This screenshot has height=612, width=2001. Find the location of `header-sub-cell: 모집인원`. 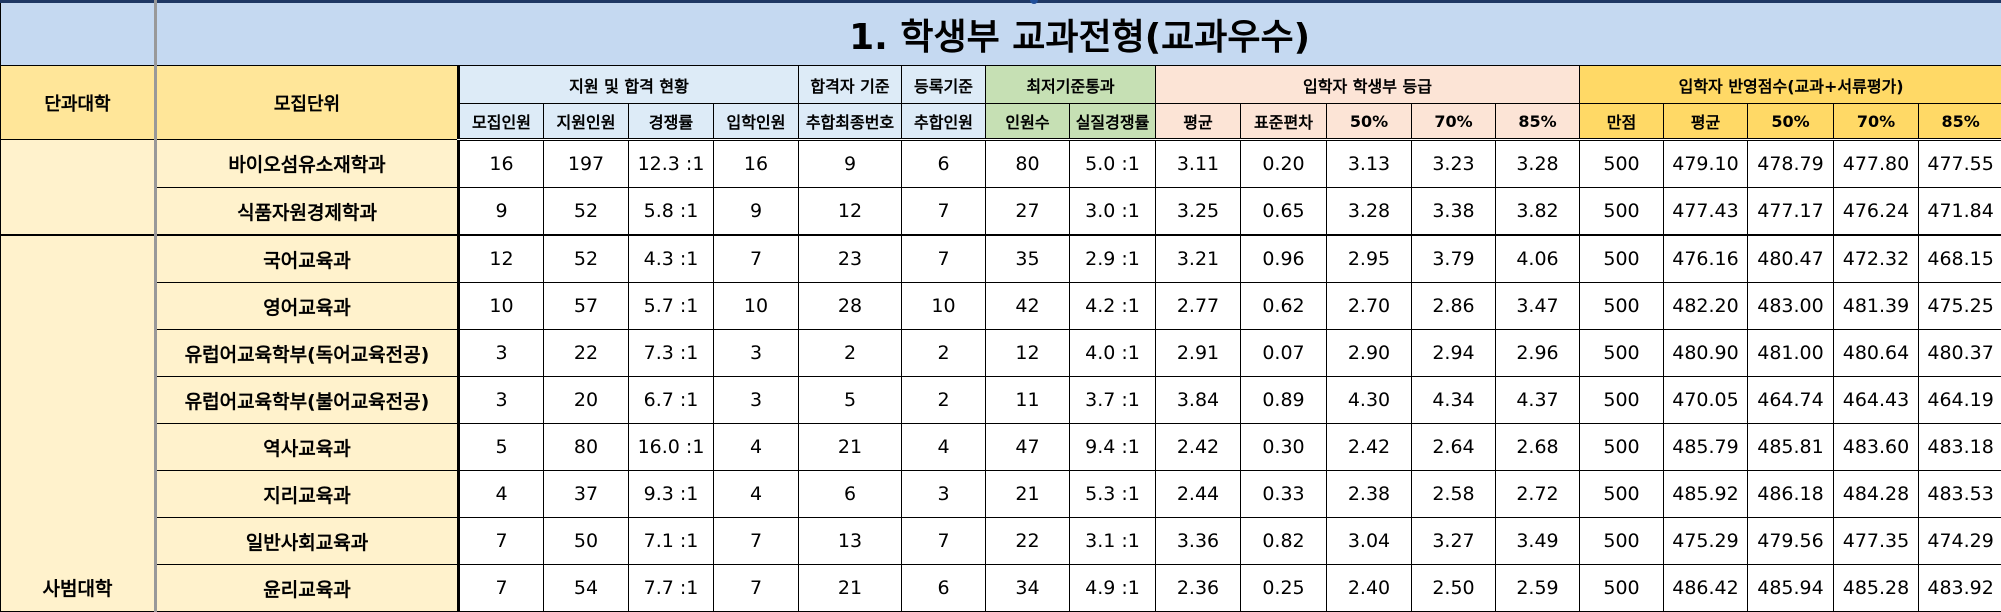

header-sub-cell: 모집인원 is located at coordinates (501, 122).